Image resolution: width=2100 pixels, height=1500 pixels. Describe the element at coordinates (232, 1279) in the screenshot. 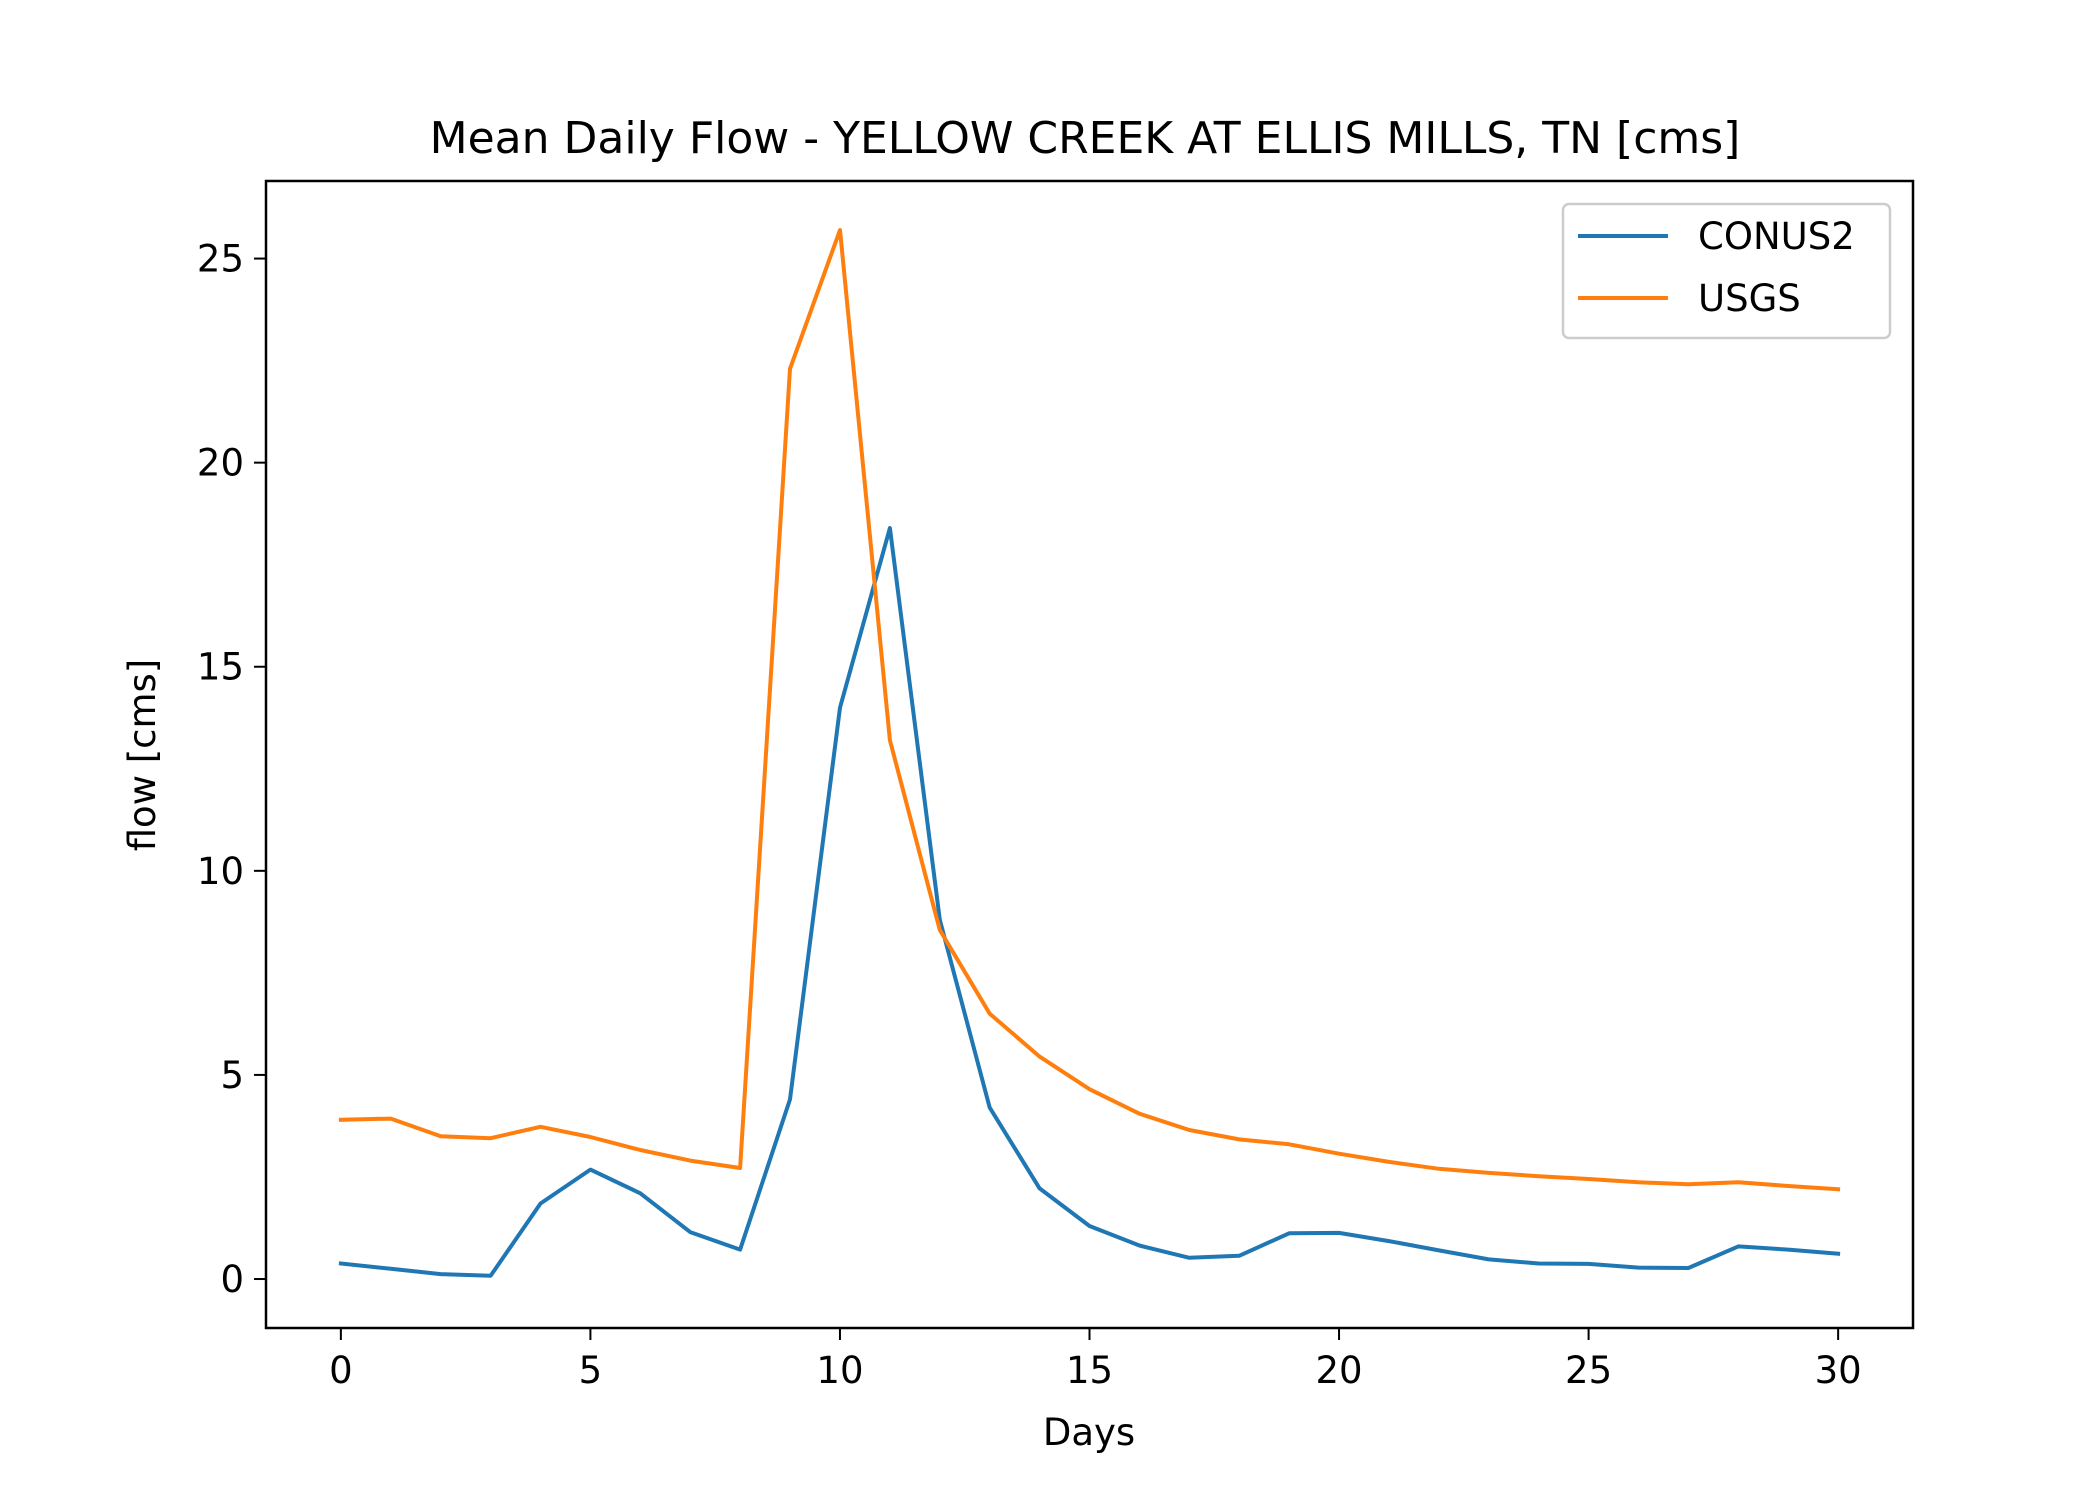

I see `y-tick-label: 0` at that location.